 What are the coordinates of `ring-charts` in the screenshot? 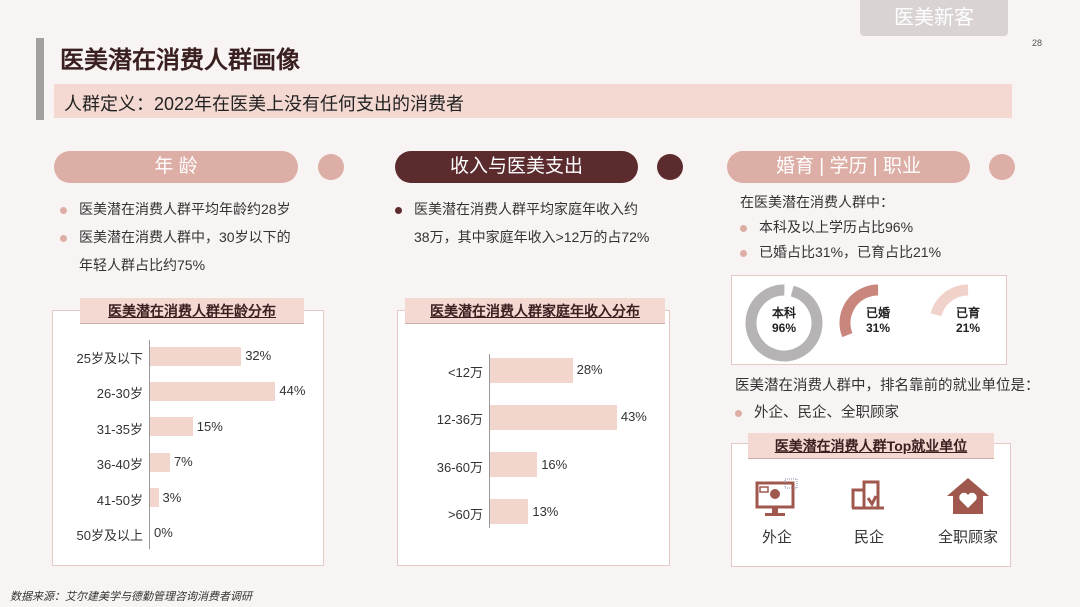 It's located at (876, 323).